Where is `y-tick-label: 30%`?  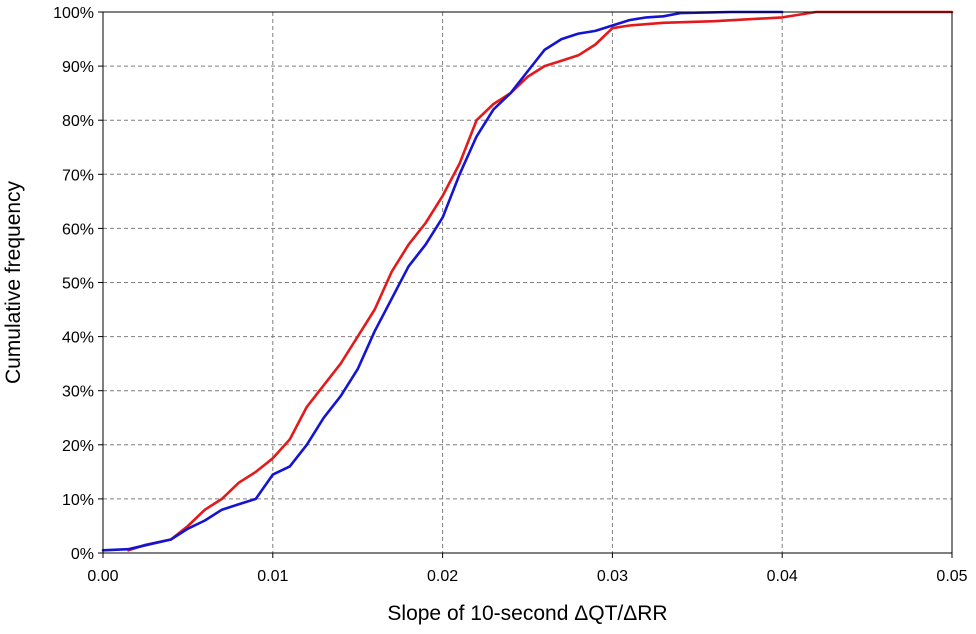 y-tick-label: 30% is located at coordinates (78, 392).